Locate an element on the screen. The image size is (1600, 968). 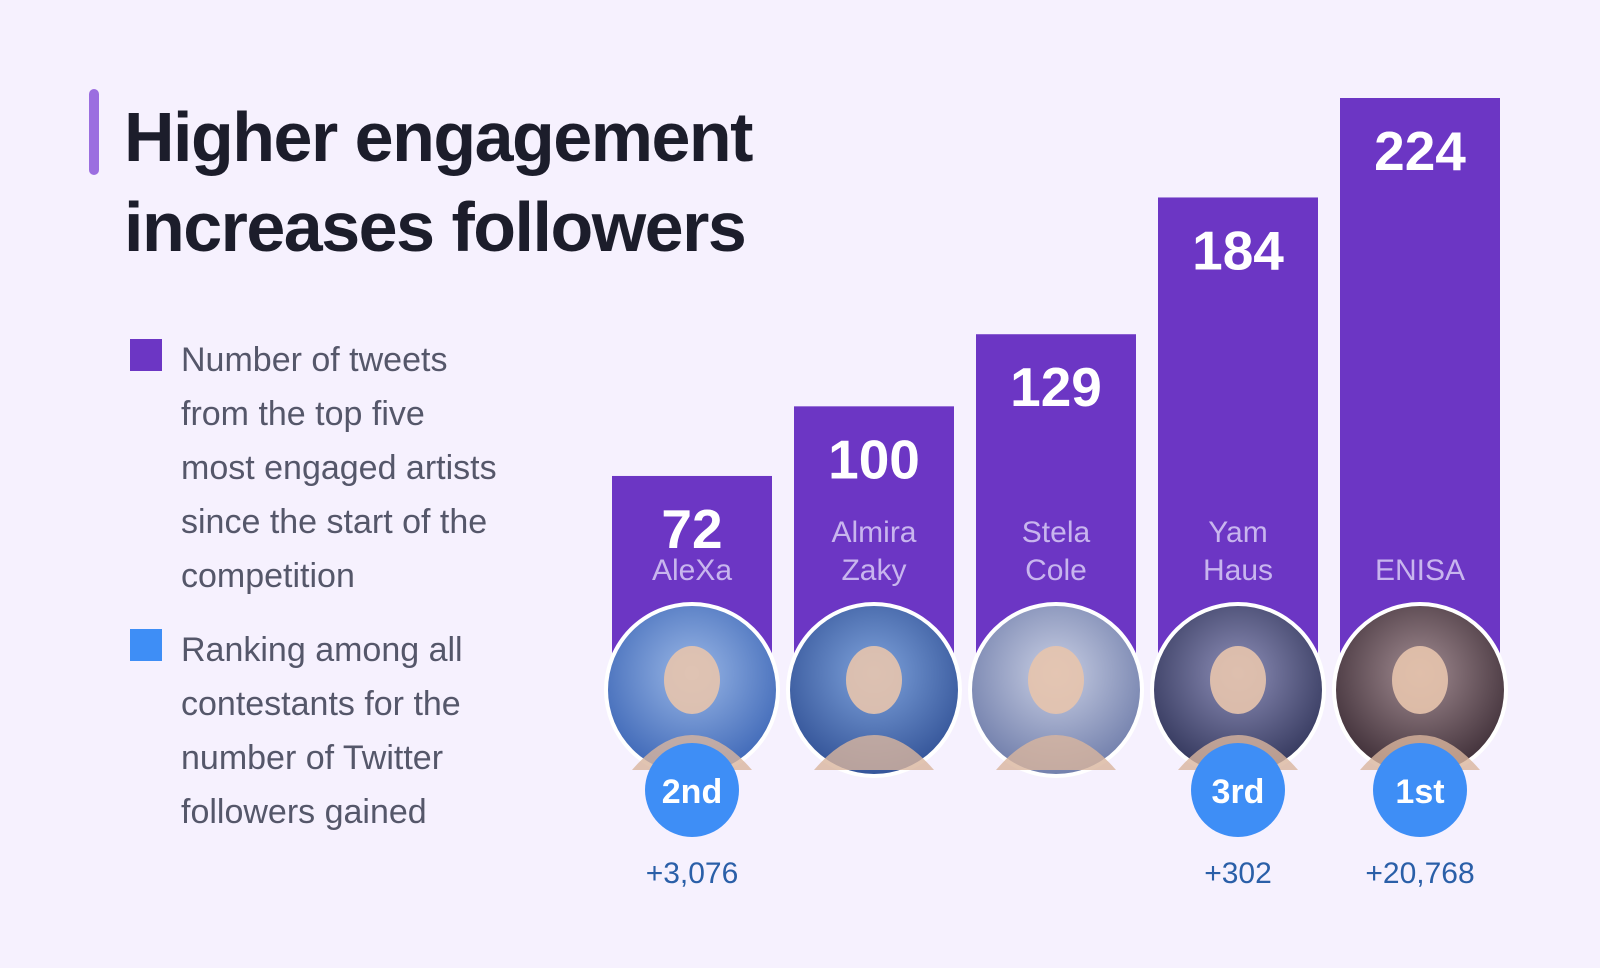
bar-enisa is located at coordinates (1420, 376).